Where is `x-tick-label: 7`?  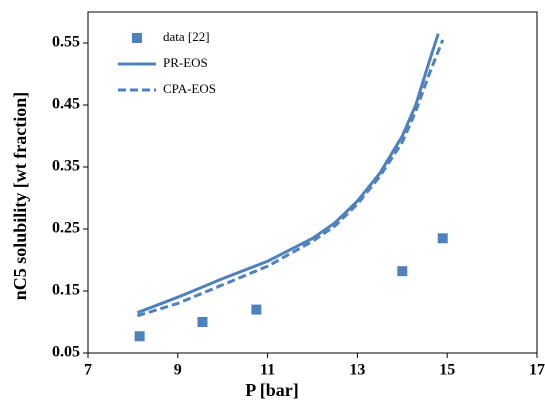 x-tick-label: 7 is located at coordinates (88, 370).